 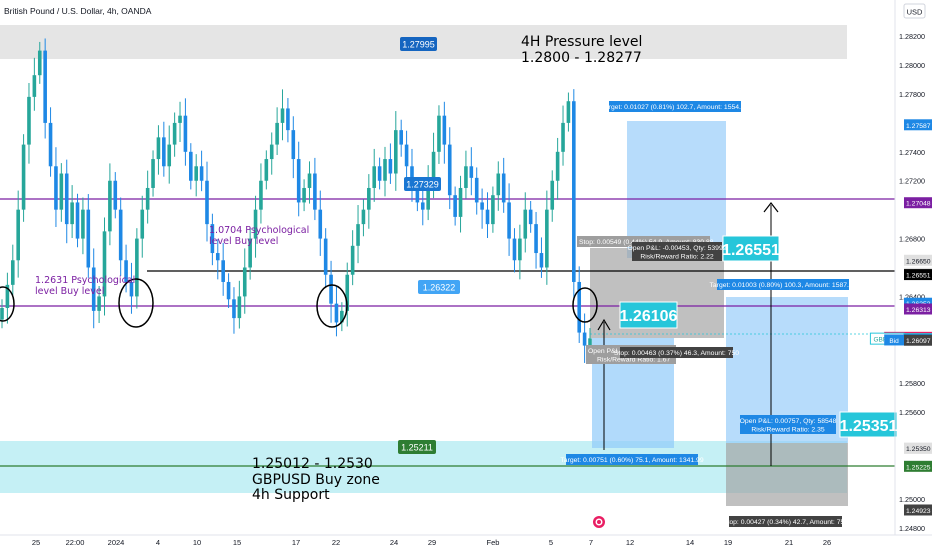 What do you see at coordinates (78, 11) in the screenshot?
I see `symbol-title: British Pound / U.S. Dollar, 4h, OANDA` at bounding box center [78, 11].